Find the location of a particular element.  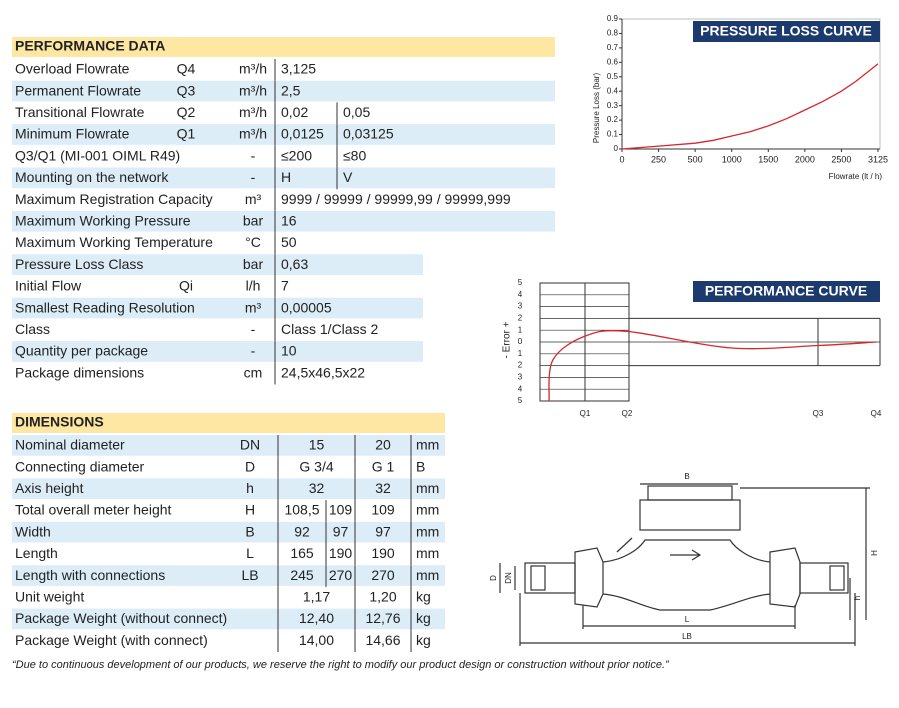

y-tick-label: 0.5 is located at coordinates (613, 76).